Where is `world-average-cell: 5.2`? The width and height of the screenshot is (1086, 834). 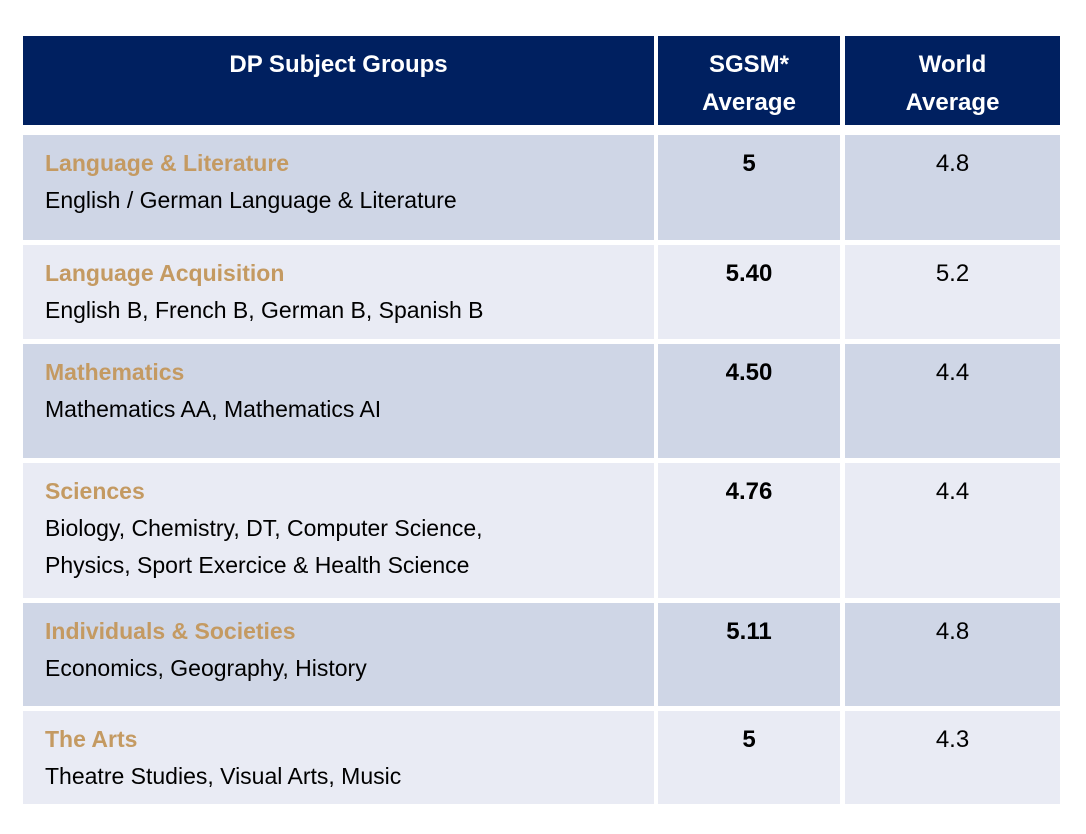 world-average-cell: 5.2 is located at coordinates (952, 292).